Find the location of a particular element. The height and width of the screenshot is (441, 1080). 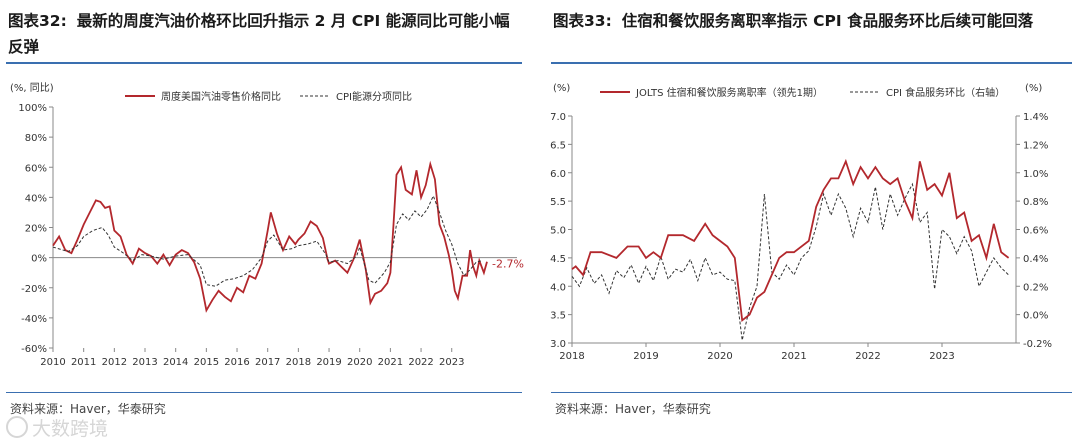

source-rule-left is located at coordinates (264, 392).